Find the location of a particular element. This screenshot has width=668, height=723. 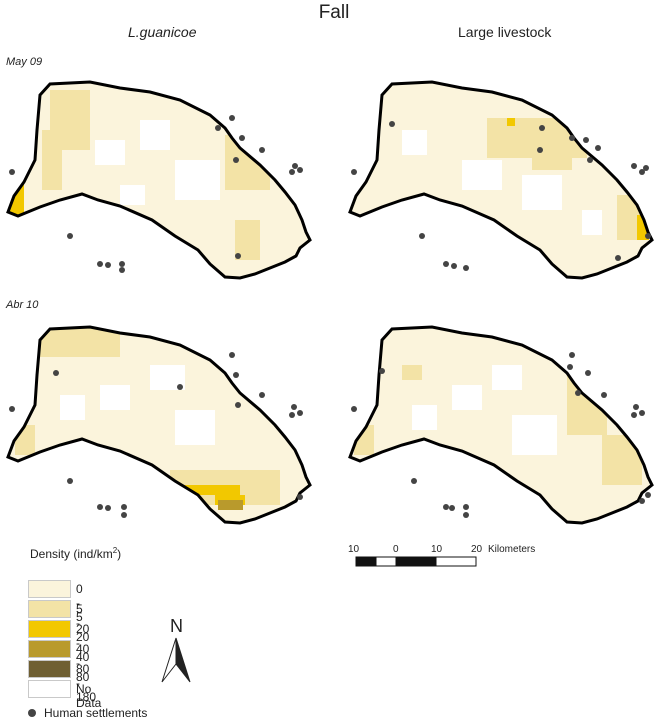

map-livestock-abr10 is located at coordinates (501, 425).